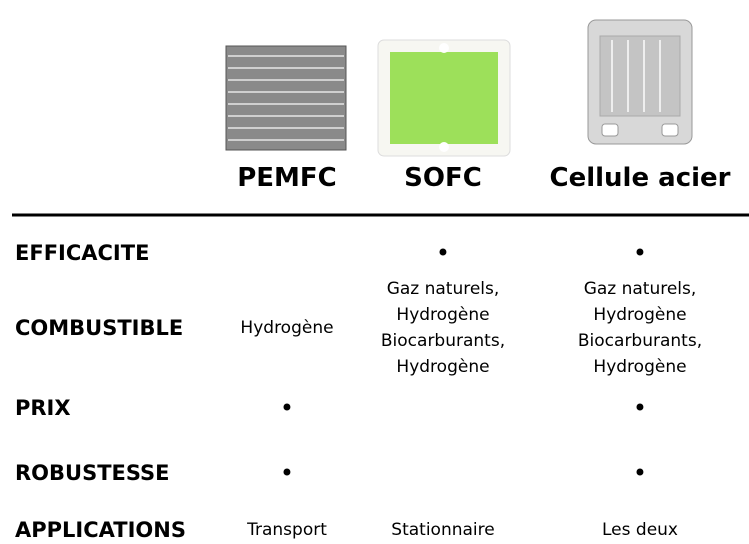  What do you see at coordinates (82, 253) in the screenshot?
I see `row-label: EFFICACITE` at bounding box center [82, 253].